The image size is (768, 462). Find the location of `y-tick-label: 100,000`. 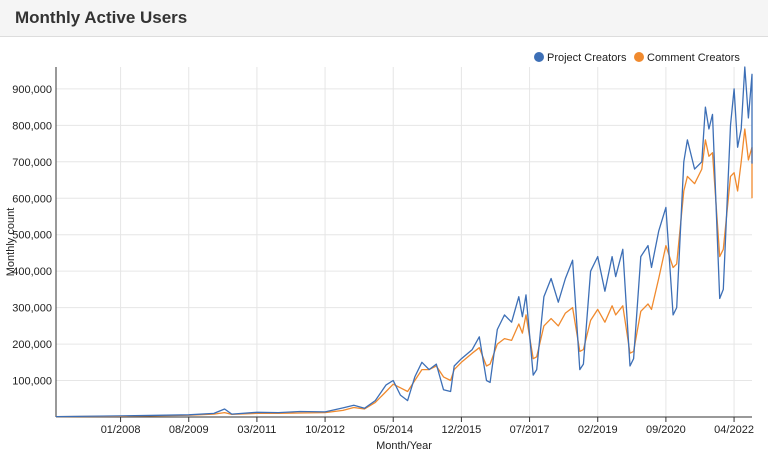

y-tick-label: 100,000 is located at coordinates (32, 382).